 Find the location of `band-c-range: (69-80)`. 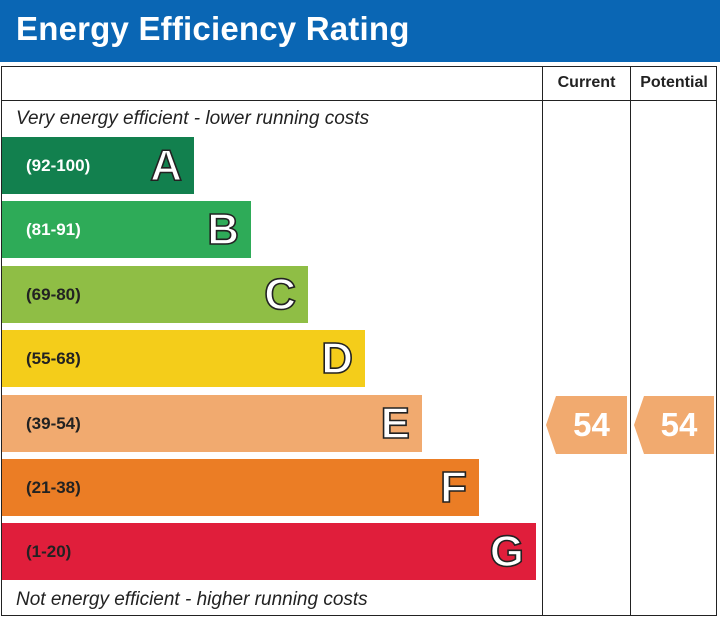

band-c-range: (69-80) is located at coordinates (53, 294).